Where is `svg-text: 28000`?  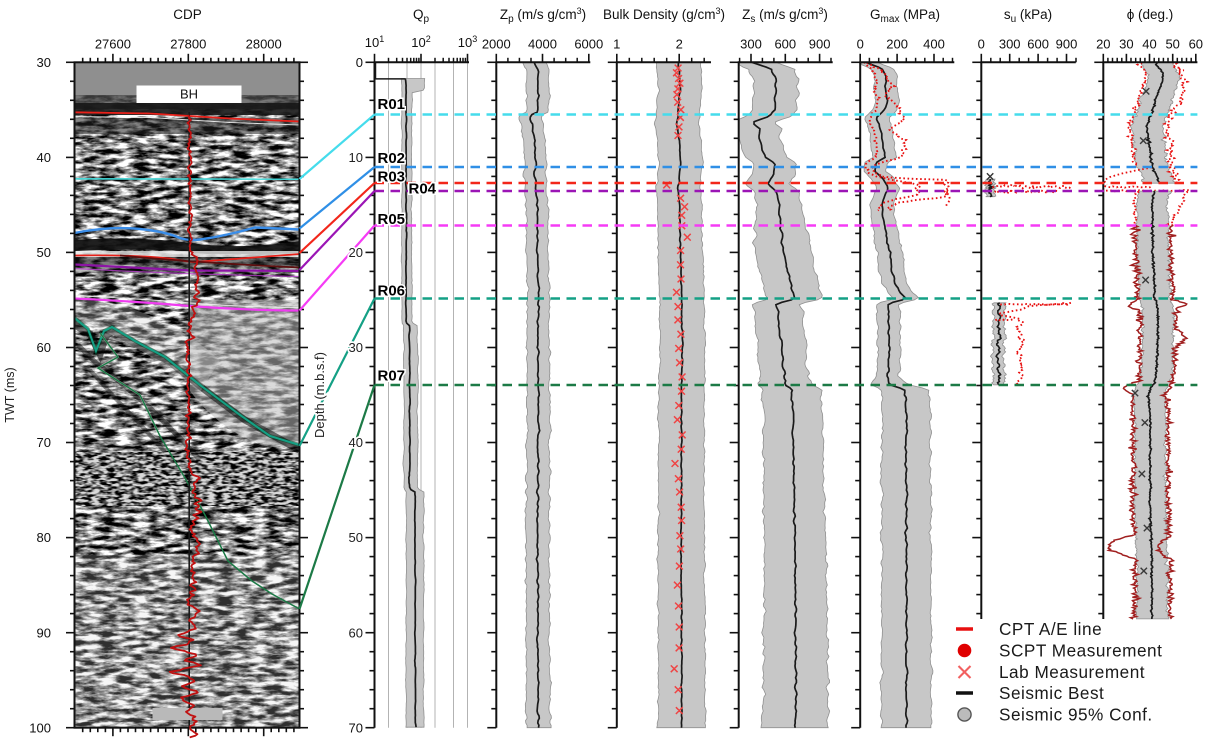 svg-text: 28000 is located at coordinates (264, 44).